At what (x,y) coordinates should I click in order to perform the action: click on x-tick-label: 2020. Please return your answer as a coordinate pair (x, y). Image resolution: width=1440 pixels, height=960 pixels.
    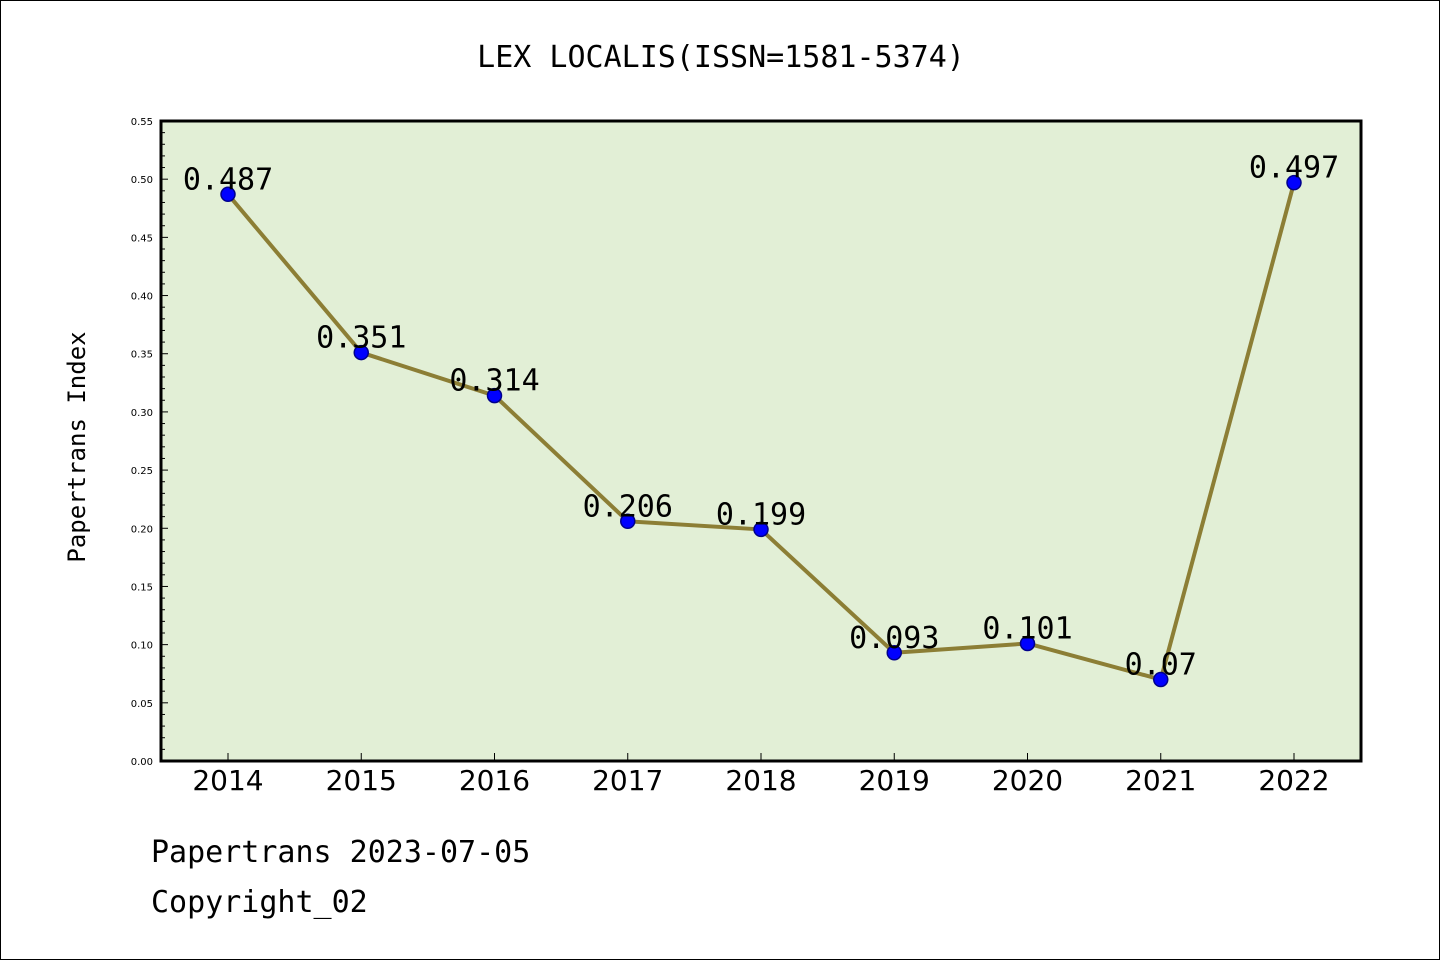
    Looking at the image, I should click on (1027, 780).